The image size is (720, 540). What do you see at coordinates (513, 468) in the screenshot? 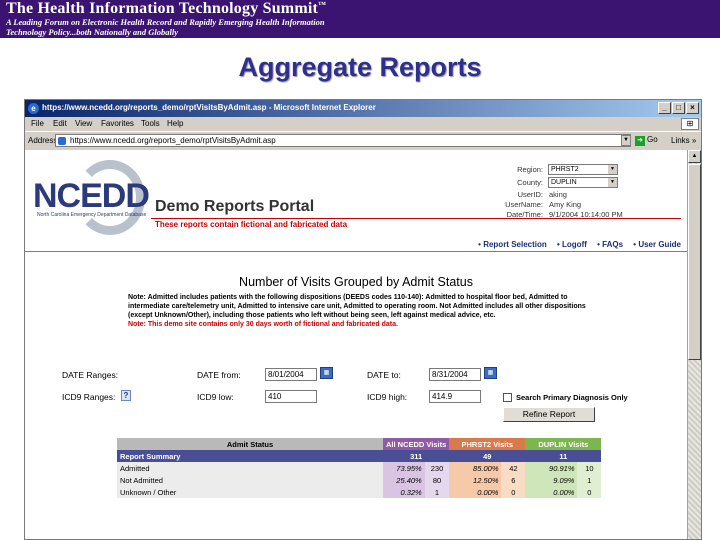
I see `row-region-count: 42` at bounding box center [513, 468].